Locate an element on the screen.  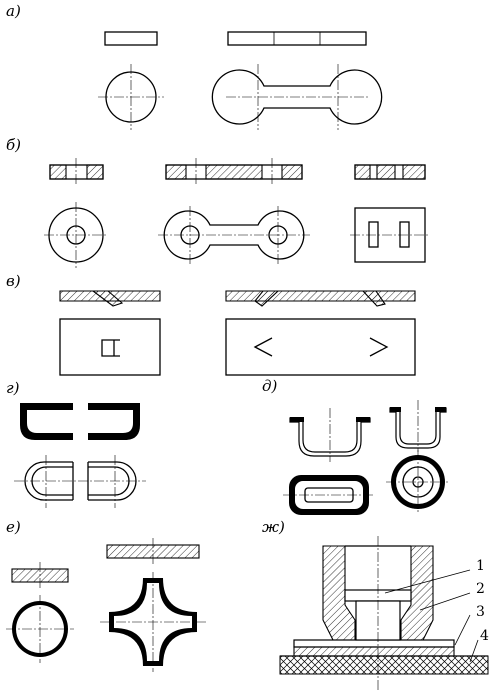
tool-housing-left is located at coordinates (339, 593).